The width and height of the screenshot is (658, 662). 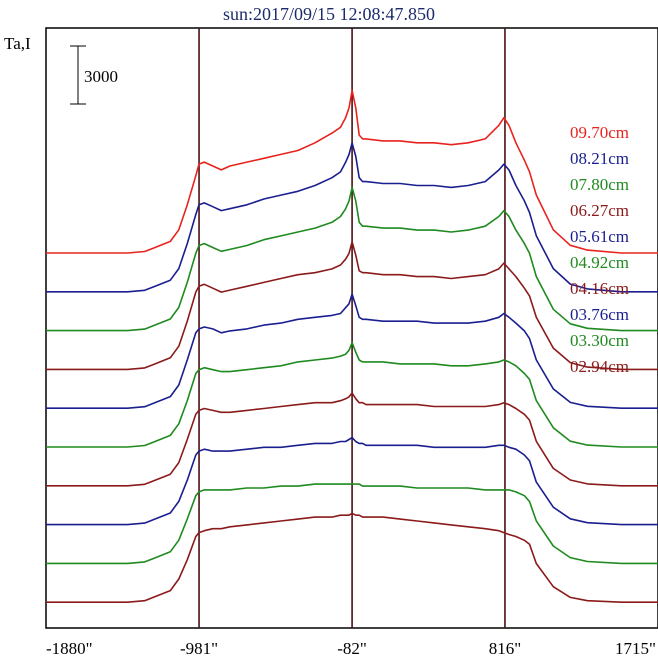 I want to click on legend-label-03.76cm: 03.76cm, so click(x=599, y=314).